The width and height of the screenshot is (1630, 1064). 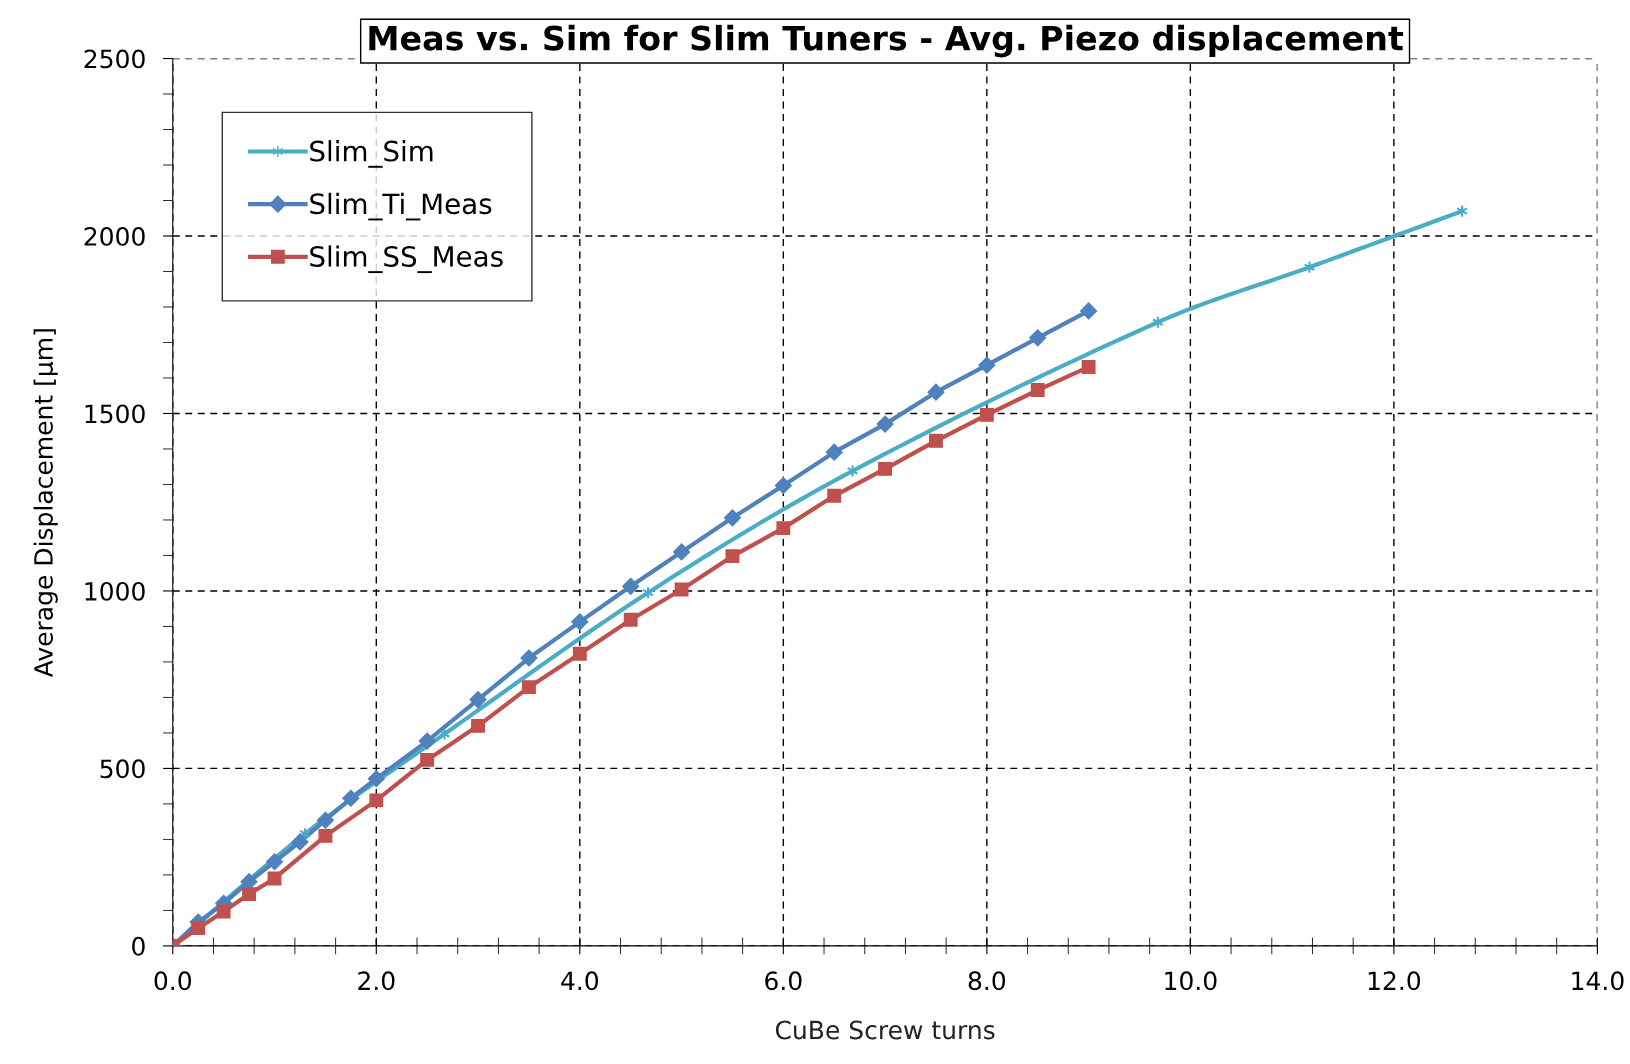 What do you see at coordinates (580, 981) in the screenshot?
I see `x-tick-label: 4.0` at bounding box center [580, 981].